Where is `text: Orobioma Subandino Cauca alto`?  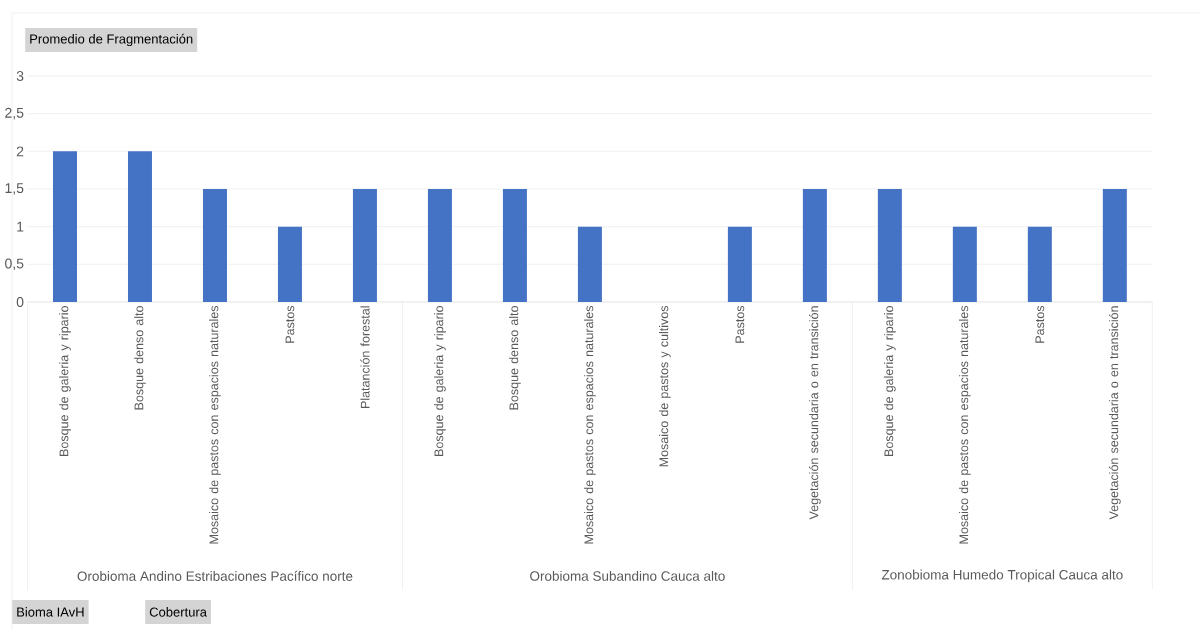
text: Orobioma Subandino Cauca alto is located at coordinates (627, 575).